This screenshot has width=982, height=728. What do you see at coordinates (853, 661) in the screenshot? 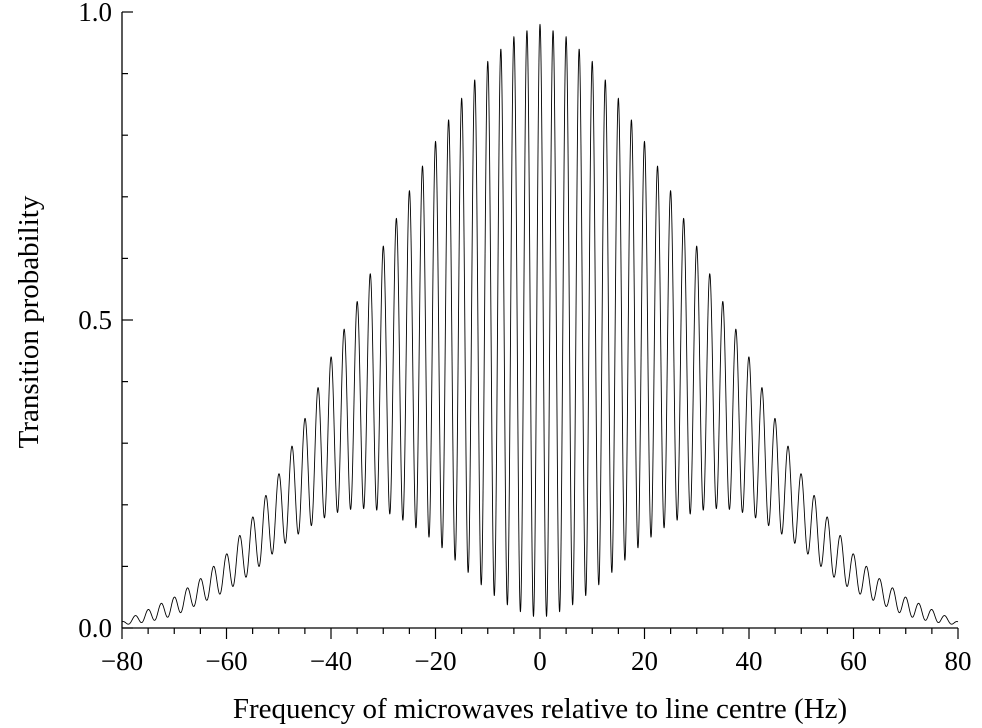
I see `x-tick-label: 60` at bounding box center [853, 661].